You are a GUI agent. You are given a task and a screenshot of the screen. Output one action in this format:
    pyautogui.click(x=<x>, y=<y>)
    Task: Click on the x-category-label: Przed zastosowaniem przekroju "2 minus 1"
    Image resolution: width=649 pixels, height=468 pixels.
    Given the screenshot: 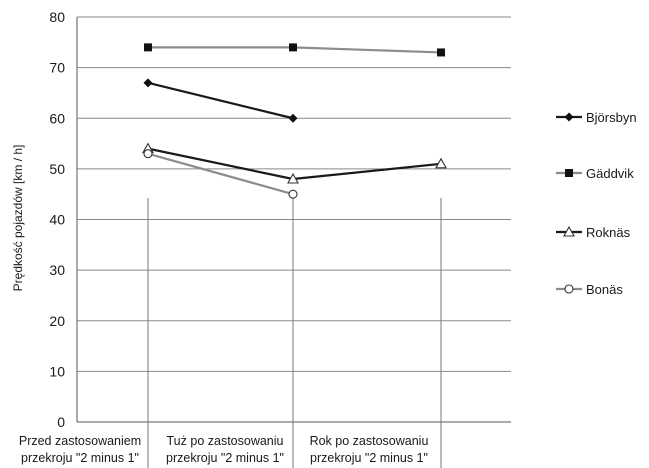 What is the action you would take?
    pyautogui.click(x=80, y=449)
    